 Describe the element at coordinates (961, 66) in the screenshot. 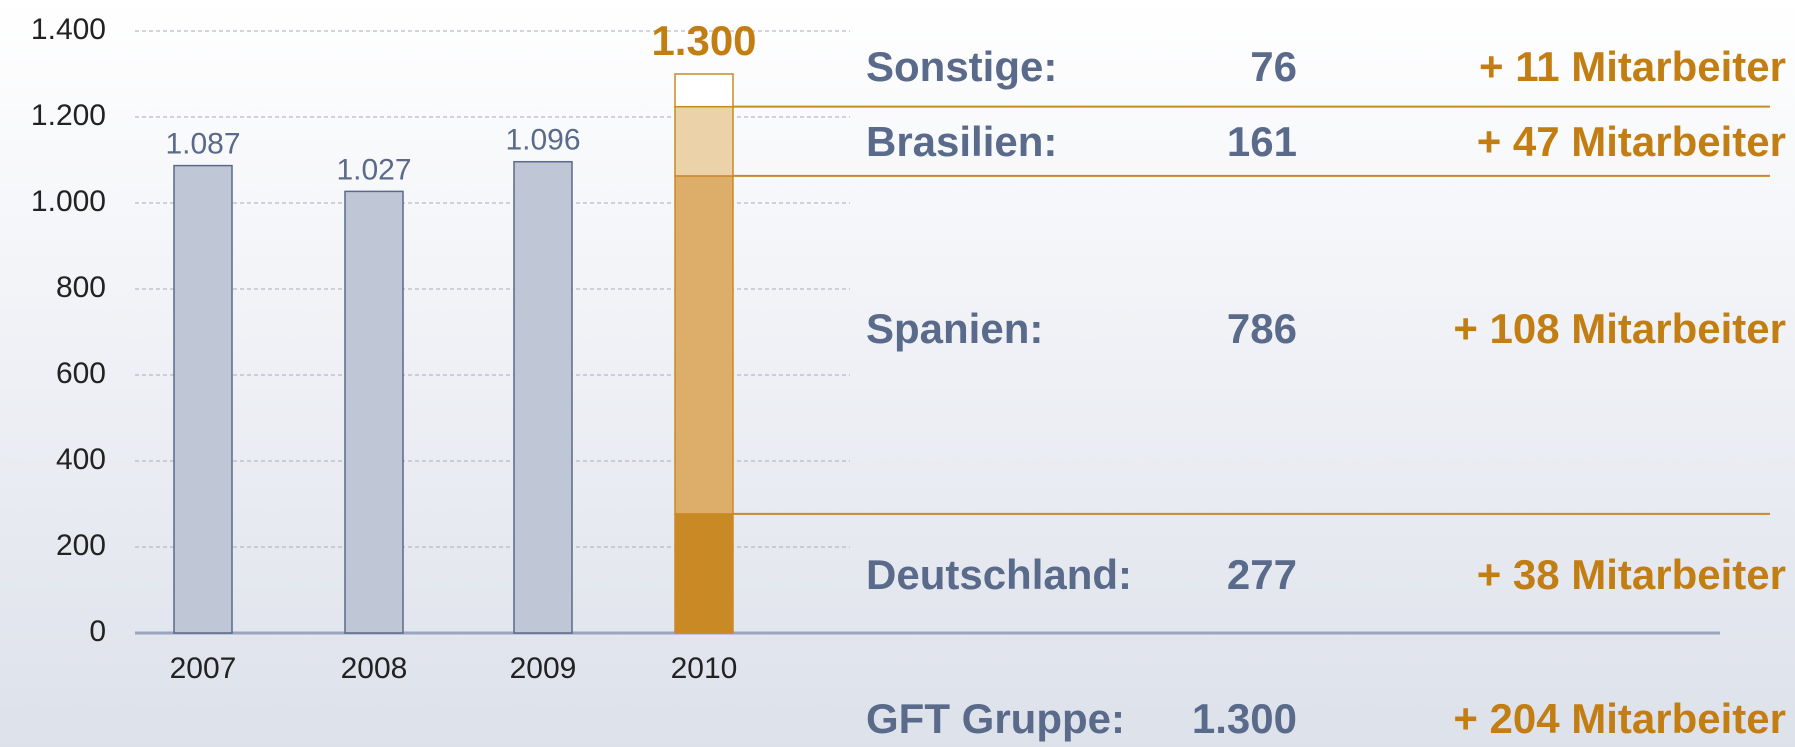

I see `segment-name: Sonstige:` at that location.